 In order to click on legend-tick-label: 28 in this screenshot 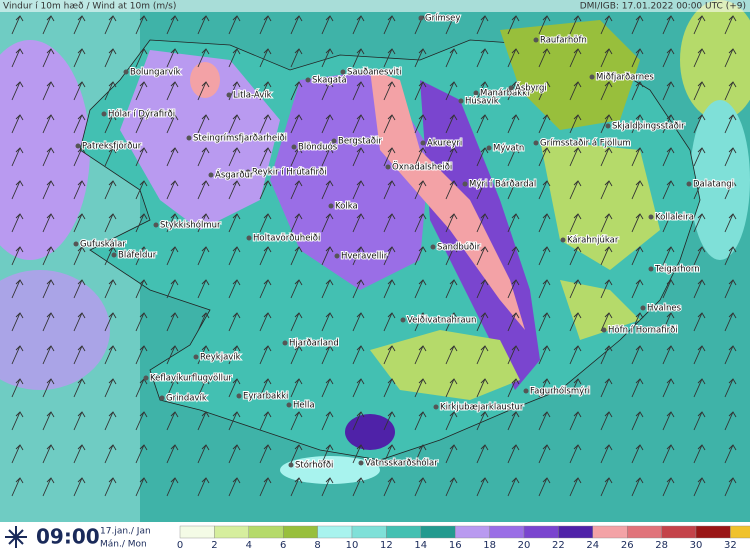, I will do `click(661, 545)`.